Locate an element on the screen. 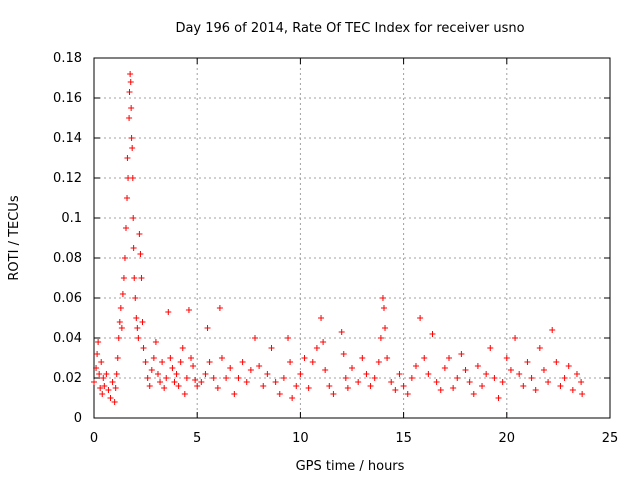 Image resolution: width=640 pixels, height=480 pixels. y-tick-label: 0.16 is located at coordinates (67, 98).